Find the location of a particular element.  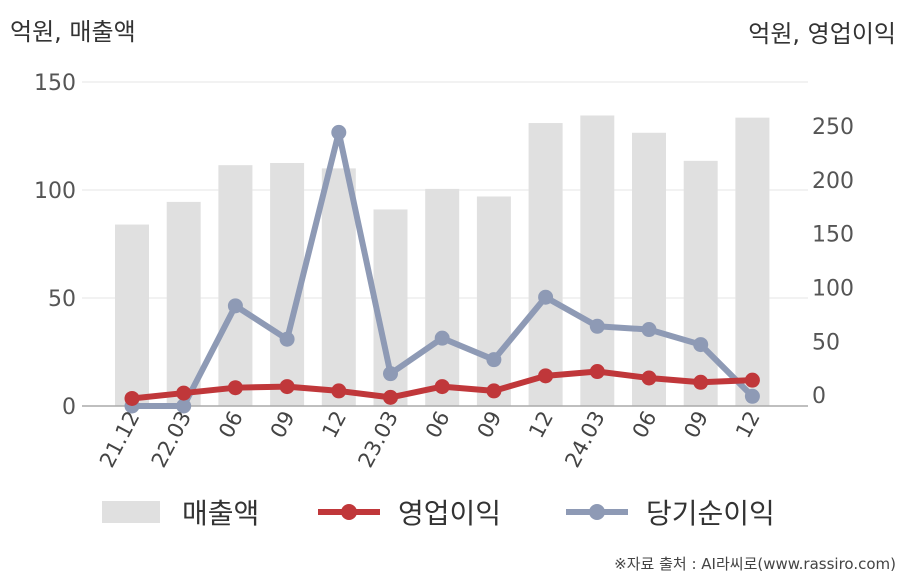

x-tick-label: 23.03 is located at coordinates (377, 439).